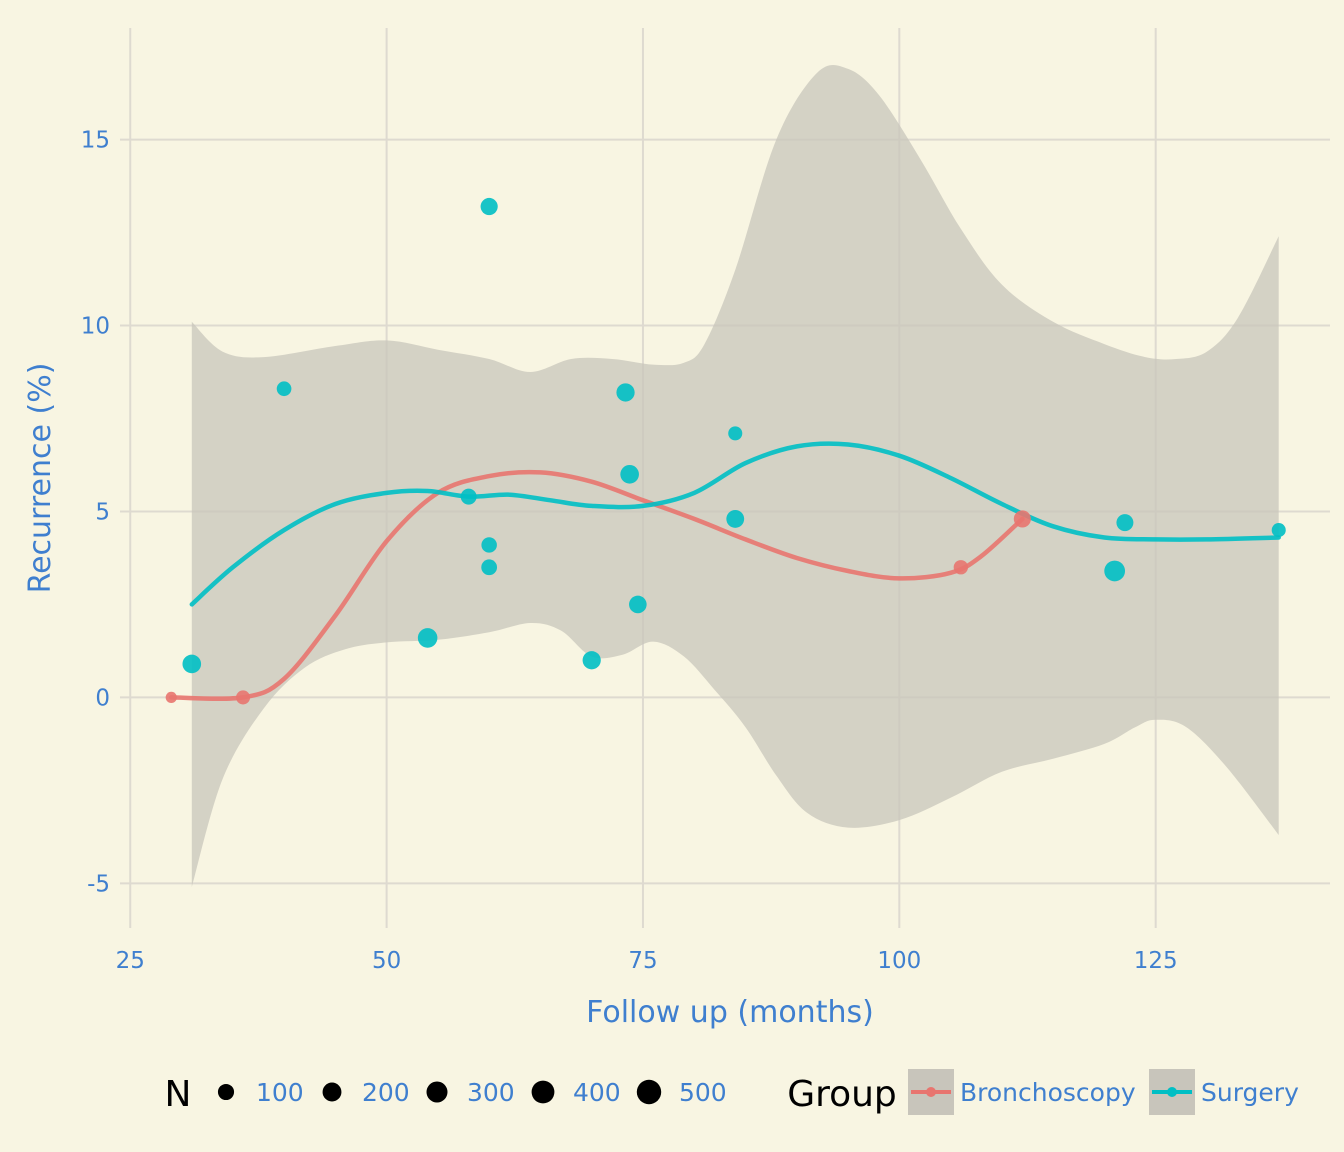 This screenshot has width=1344, height=1152. I want to click on group-legend-title: Group, so click(842, 1094).